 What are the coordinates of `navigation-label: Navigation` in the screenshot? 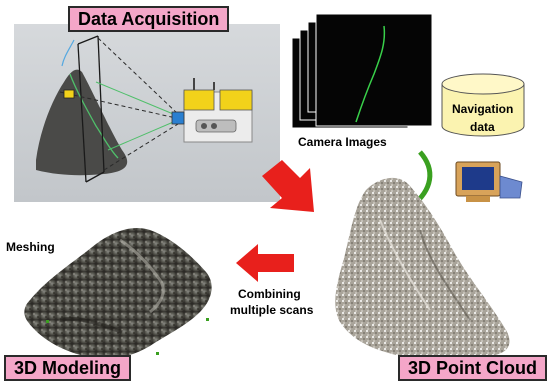 It's located at (483, 109).